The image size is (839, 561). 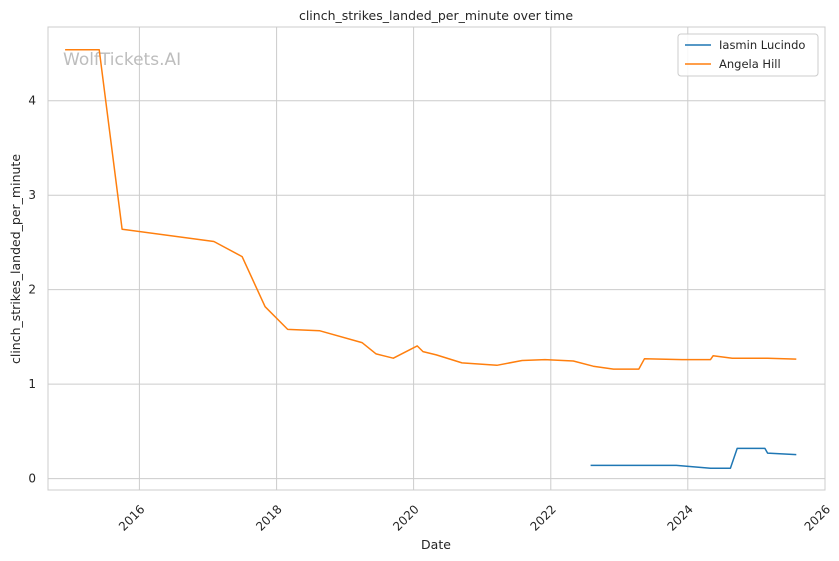 What do you see at coordinates (122, 60) in the screenshot?
I see `watermark-text: WolfTickets.AI` at bounding box center [122, 60].